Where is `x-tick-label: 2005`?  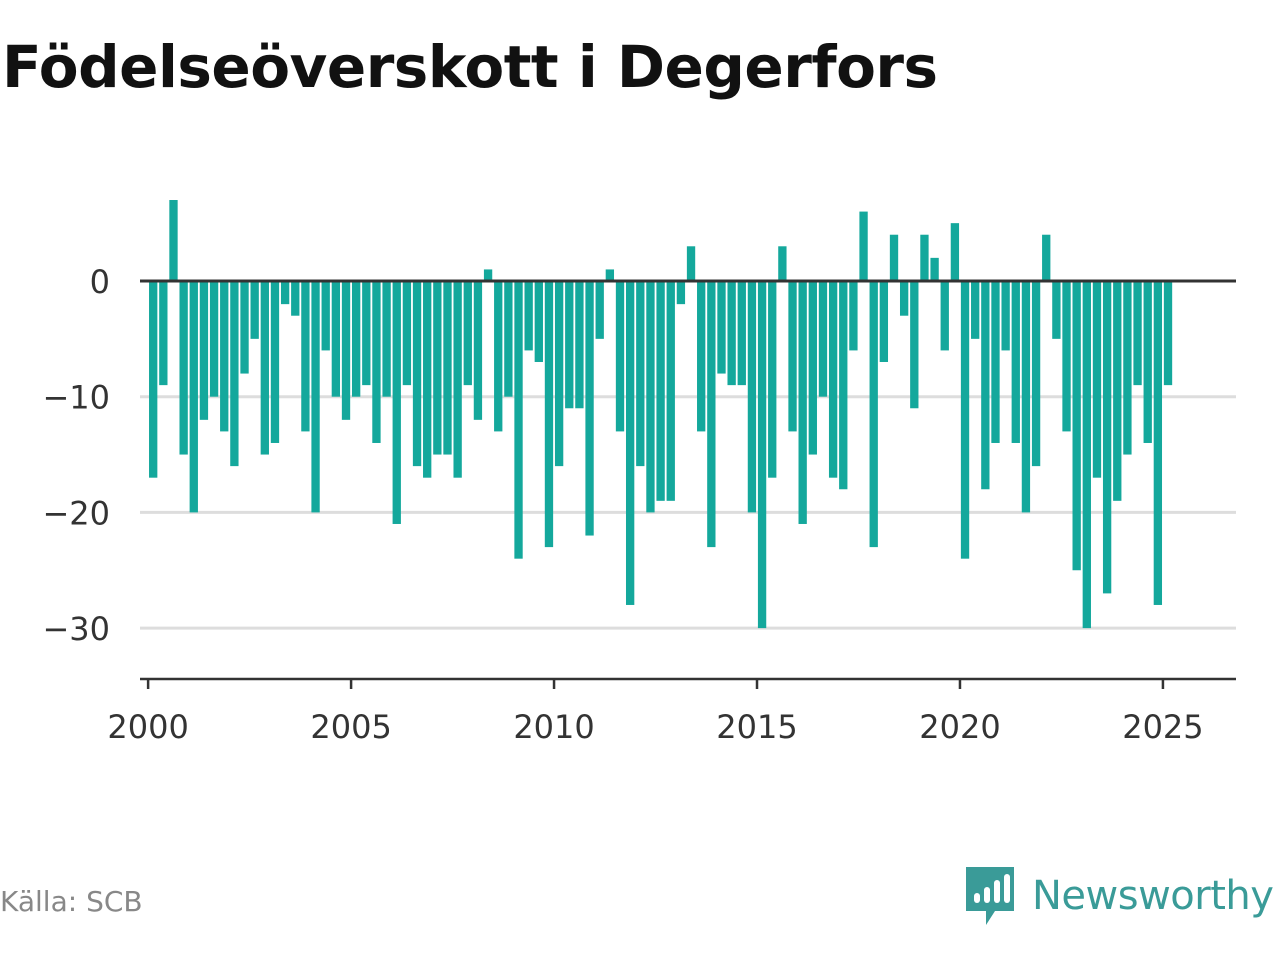 x-tick-label: 2005 is located at coordinates (350, 727).